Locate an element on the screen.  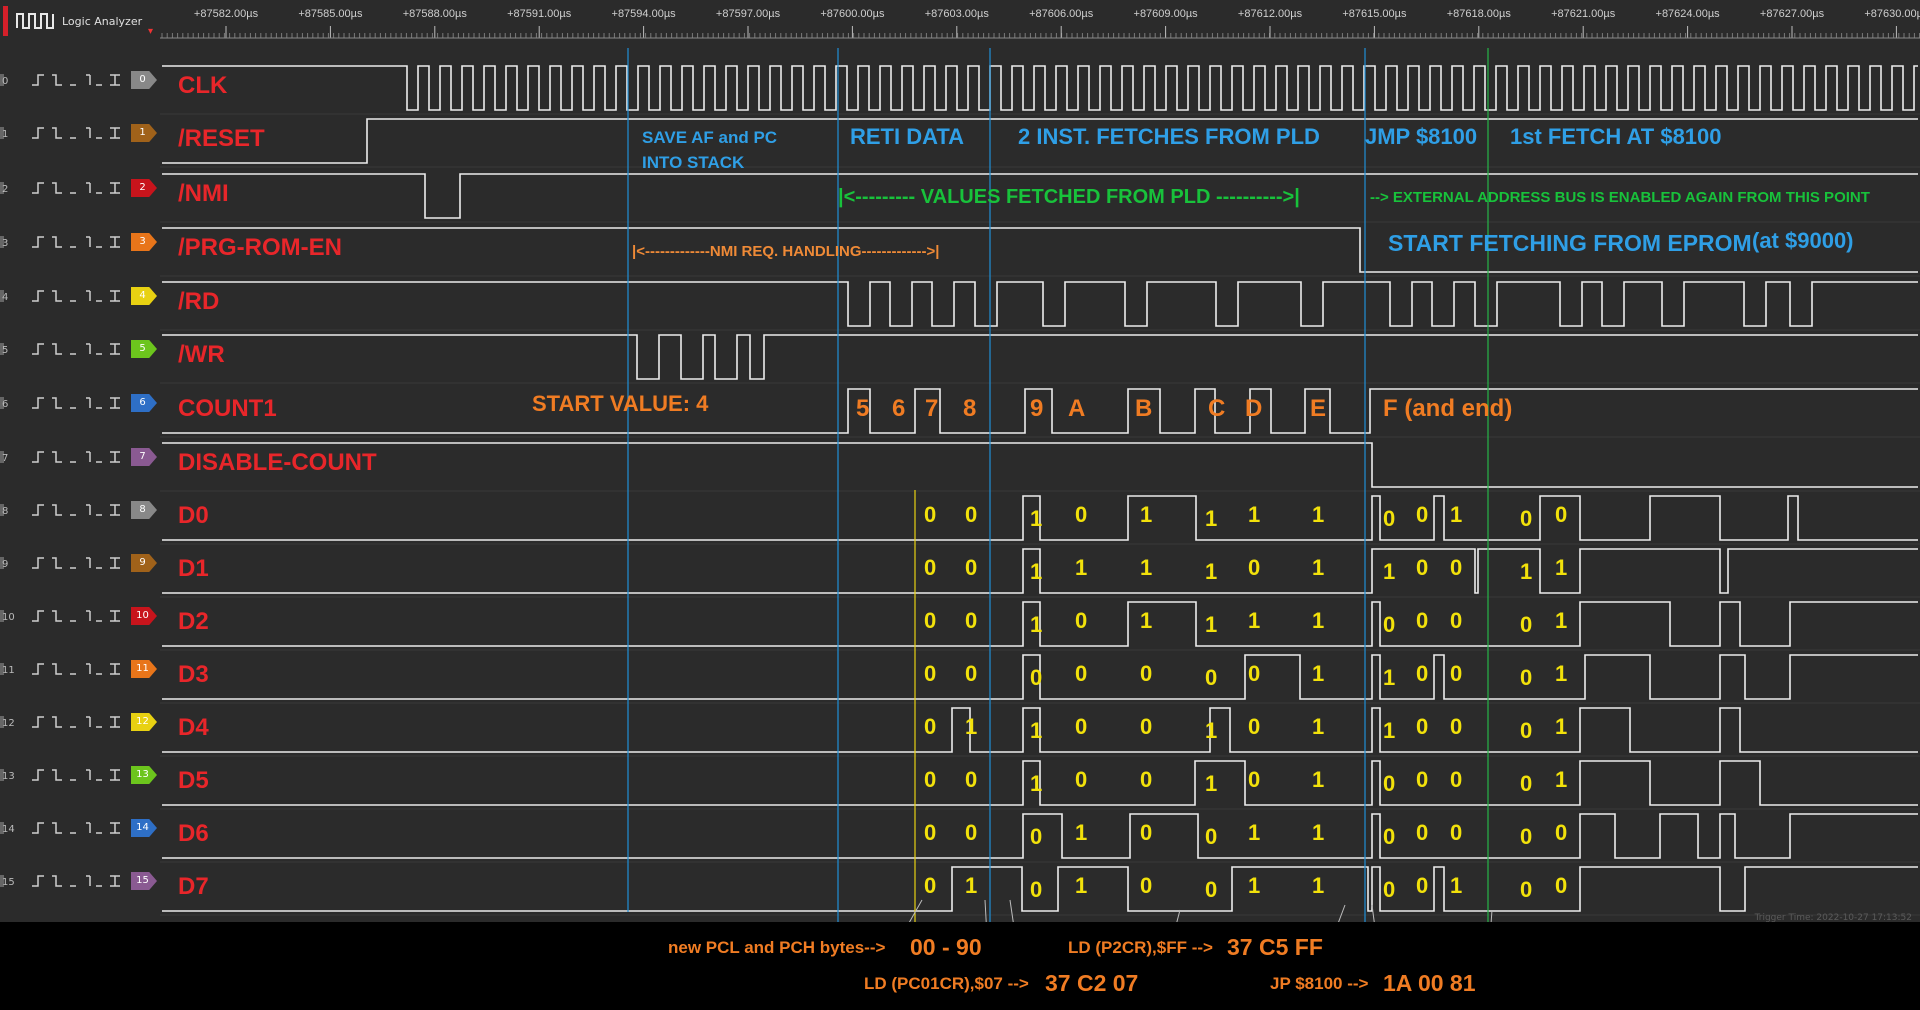
count-value: 6 is located at coordinates (899, 408).